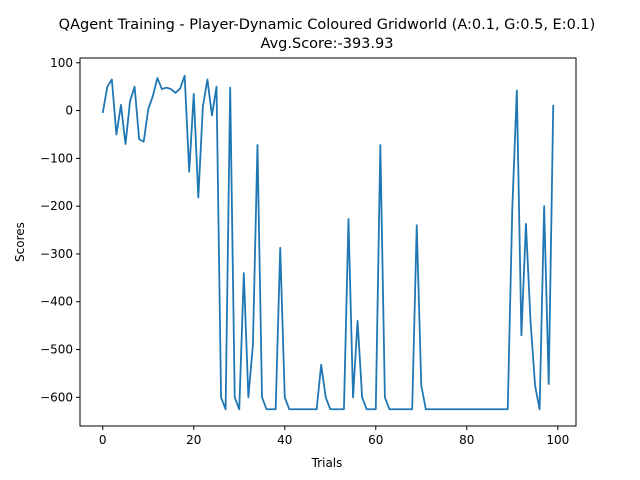  Describe the element at coordinates (375, 440) in the screenshot. I see `x-tick-label: 60` at that location.